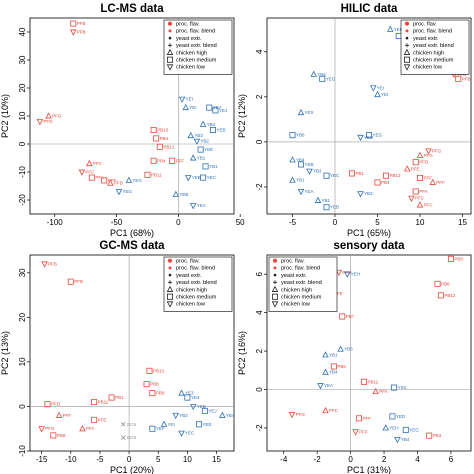 This screenshot has height=474, width=474. Describe the element at coordinates (393, 427) in the screenshot. I see `data-point-label: YEH` at that location.